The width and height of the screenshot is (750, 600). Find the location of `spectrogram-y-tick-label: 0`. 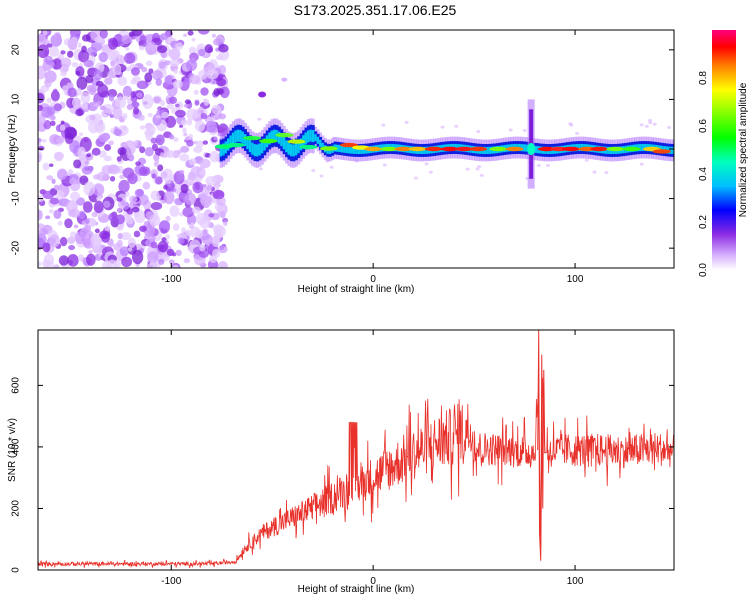

spectrogram-y-tick-label: 0 is located at coordinates (16, 149).